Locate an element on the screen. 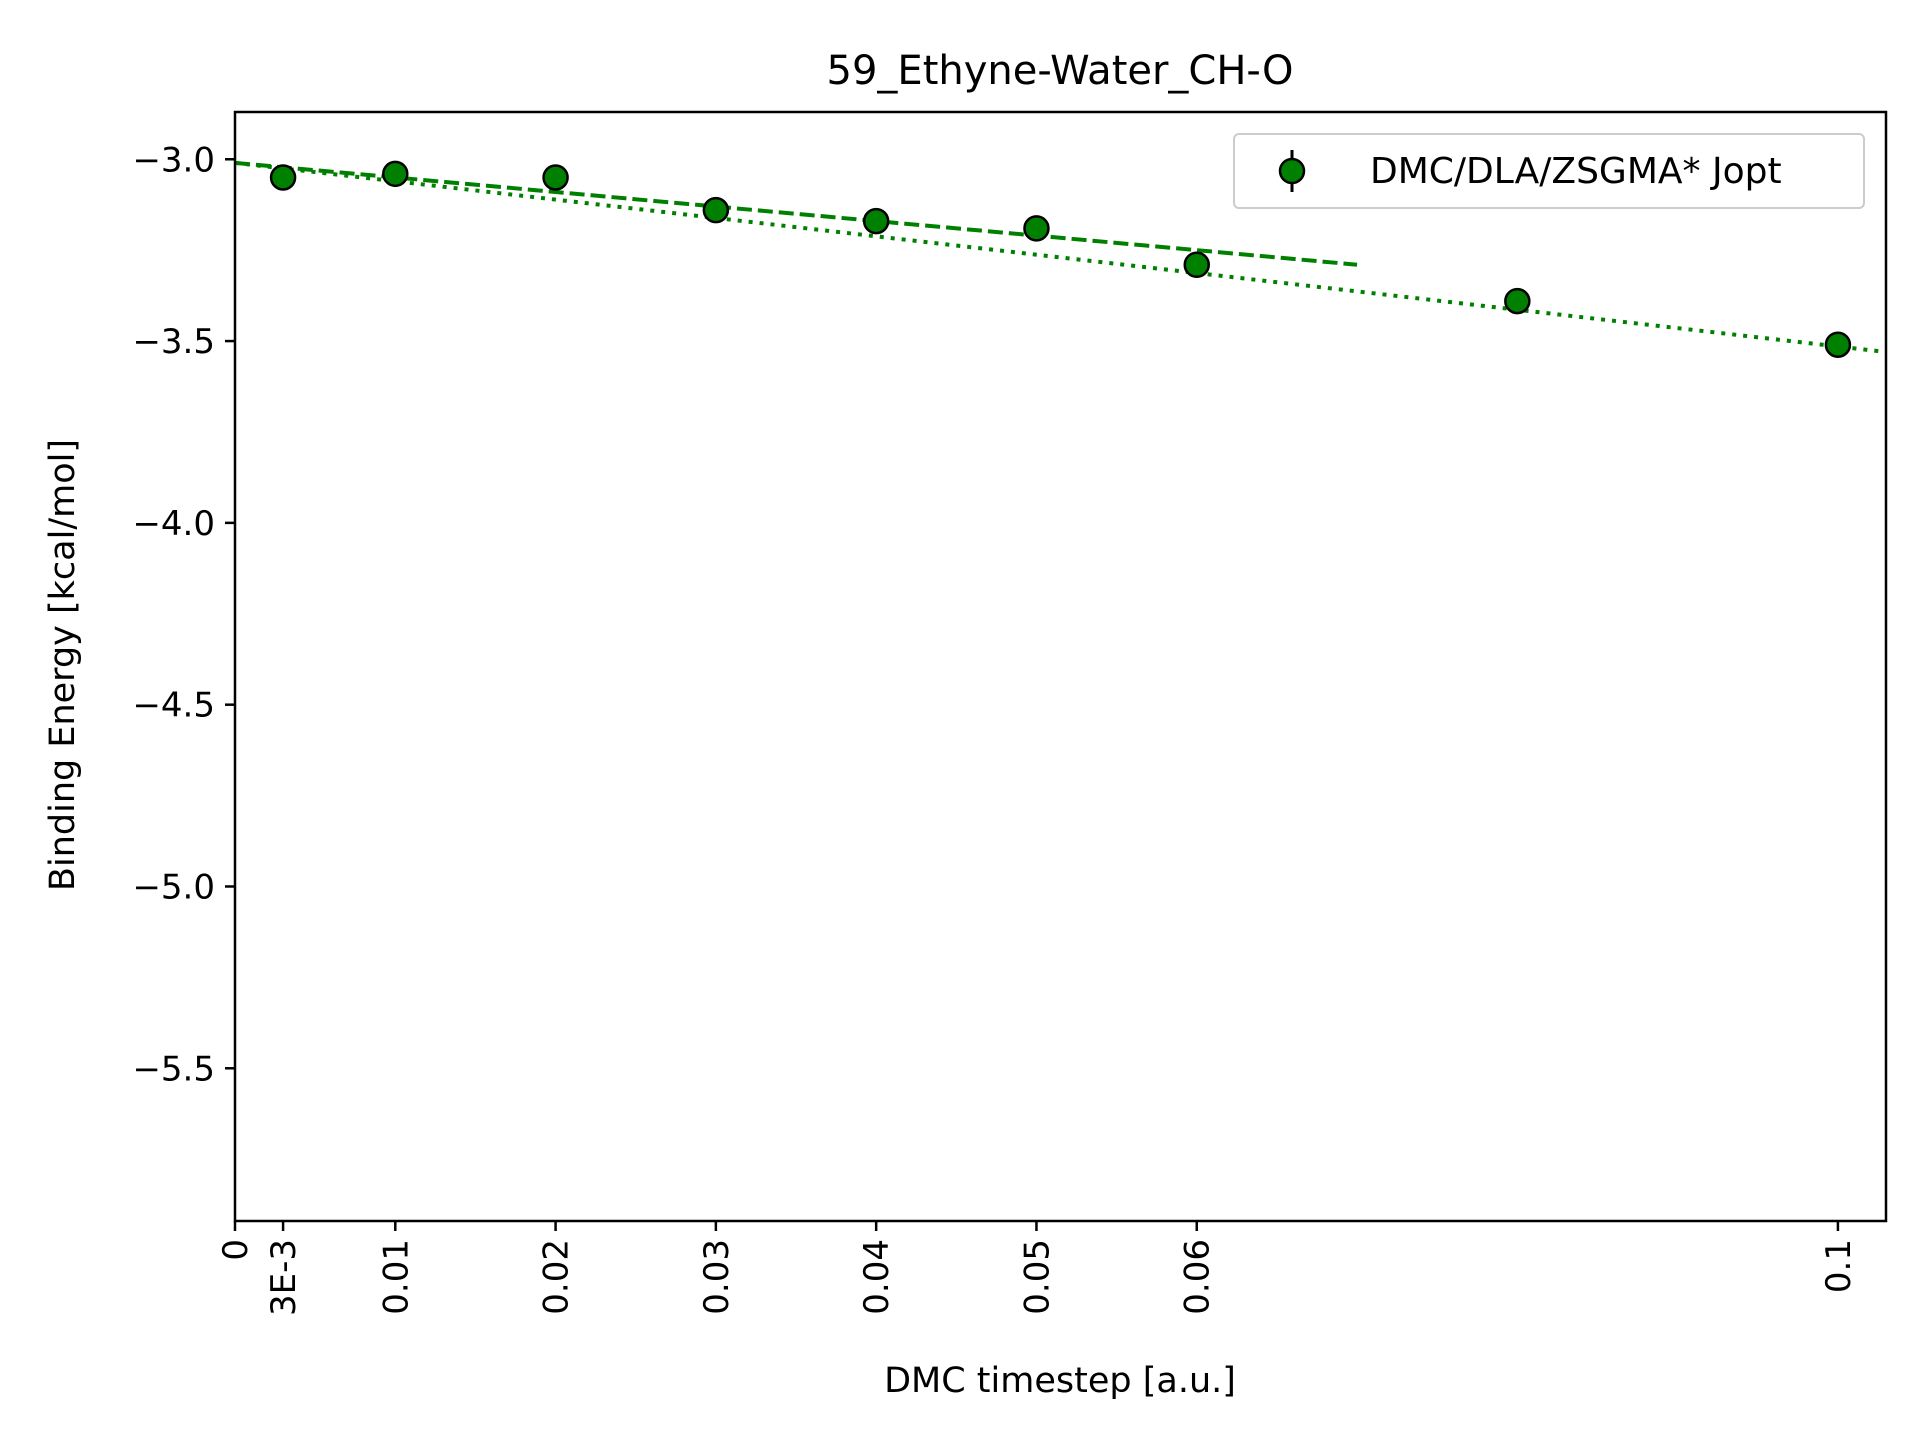  fit-line-dotted is located at coordinates (1060, 257).